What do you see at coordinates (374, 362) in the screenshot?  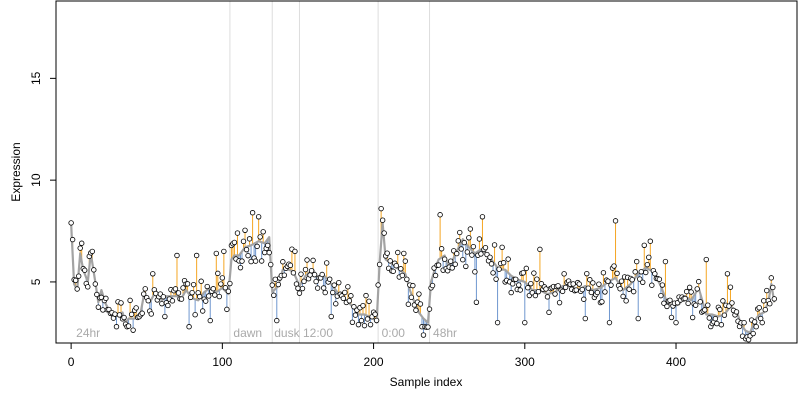 I see `x-tick-label: 200` at bounding box center [374, 362].